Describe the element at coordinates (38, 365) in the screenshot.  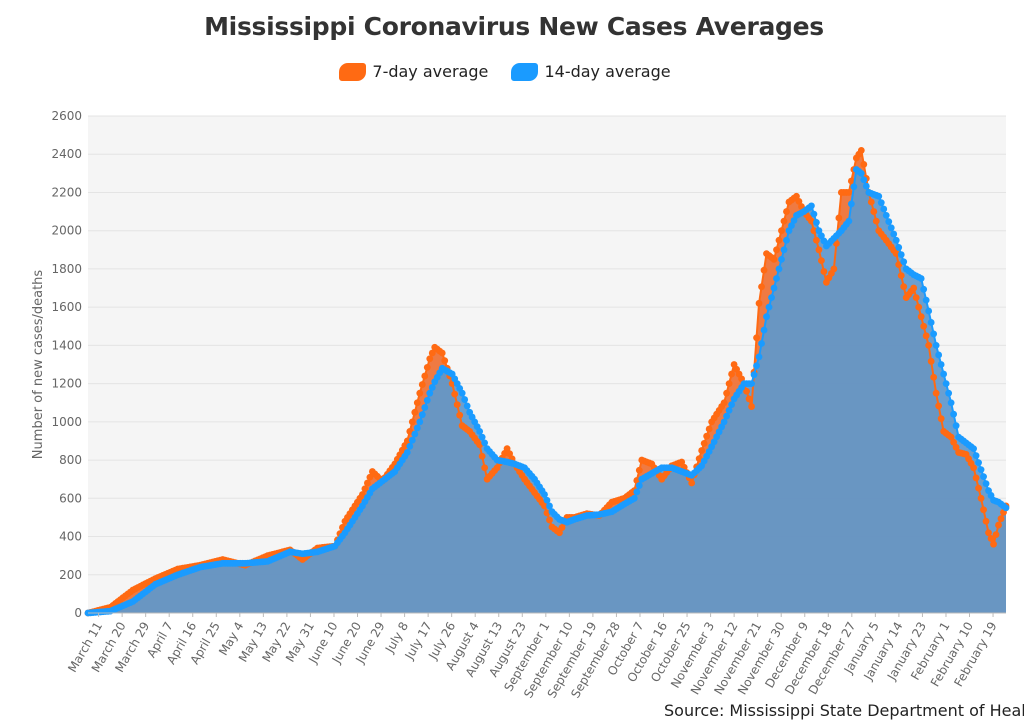
I see `y-axis-title: Number of new cases/deaths` at that location.